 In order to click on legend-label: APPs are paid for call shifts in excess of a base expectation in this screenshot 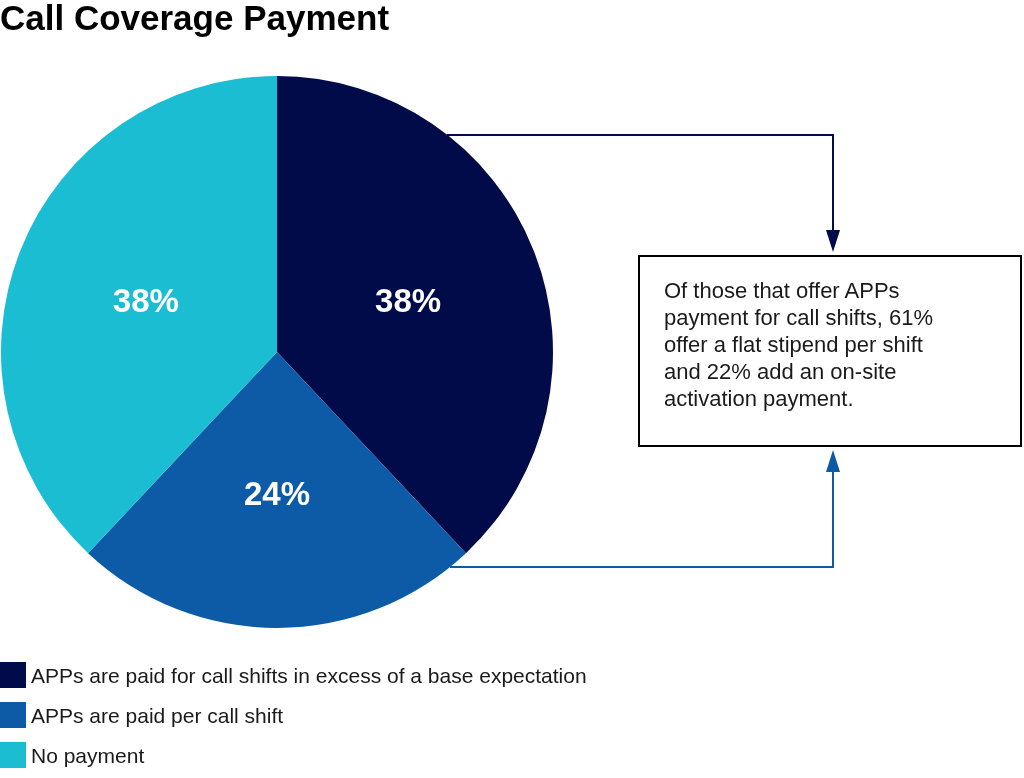, I will do `click(309, 675)`.